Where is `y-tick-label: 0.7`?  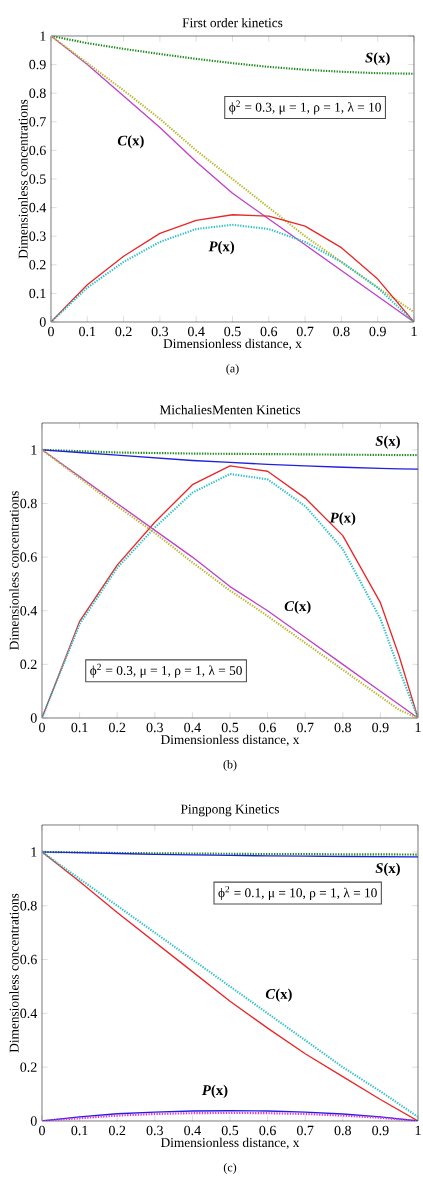 y-tick-label: 0.7 is located at coordinates (37, 122).